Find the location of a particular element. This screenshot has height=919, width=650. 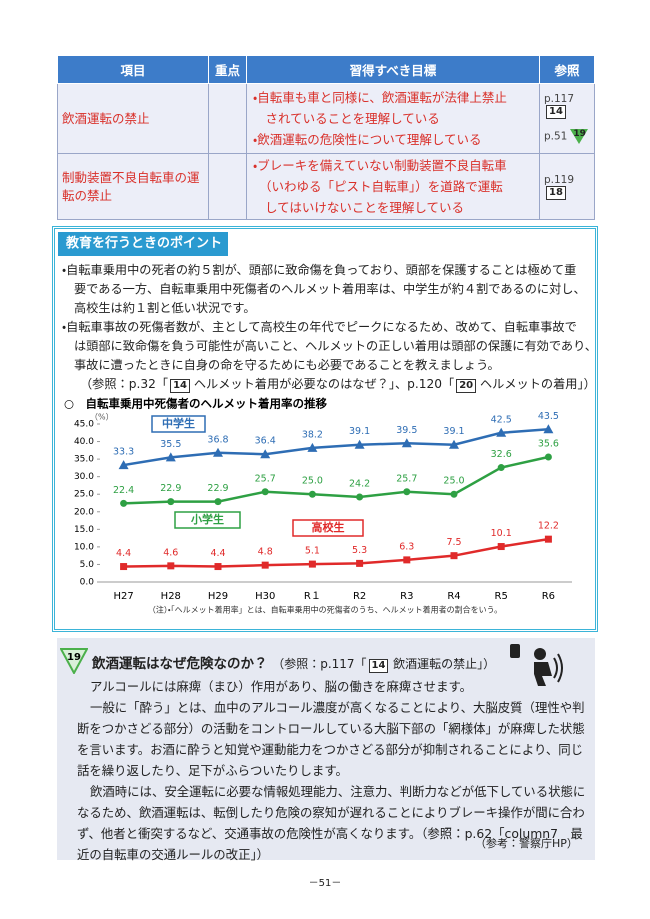

y-tick-label: 5.0 is located at coordinates (87, 565).